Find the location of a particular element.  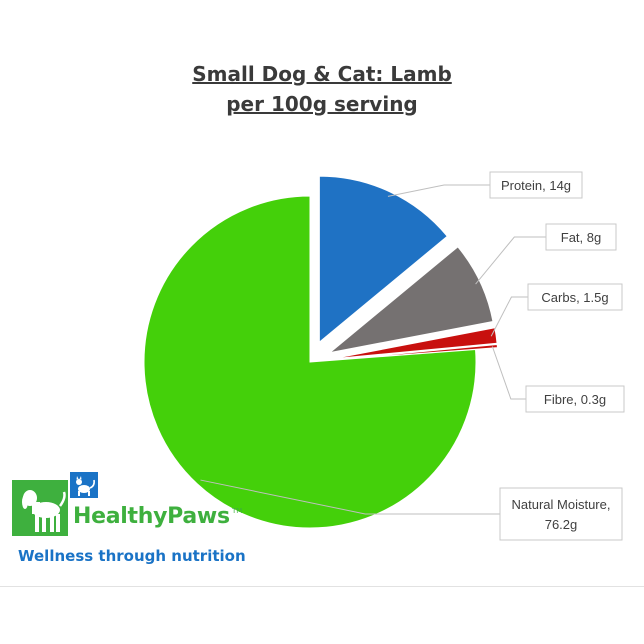

leader-line-fat is located at coordinates (510, 260).